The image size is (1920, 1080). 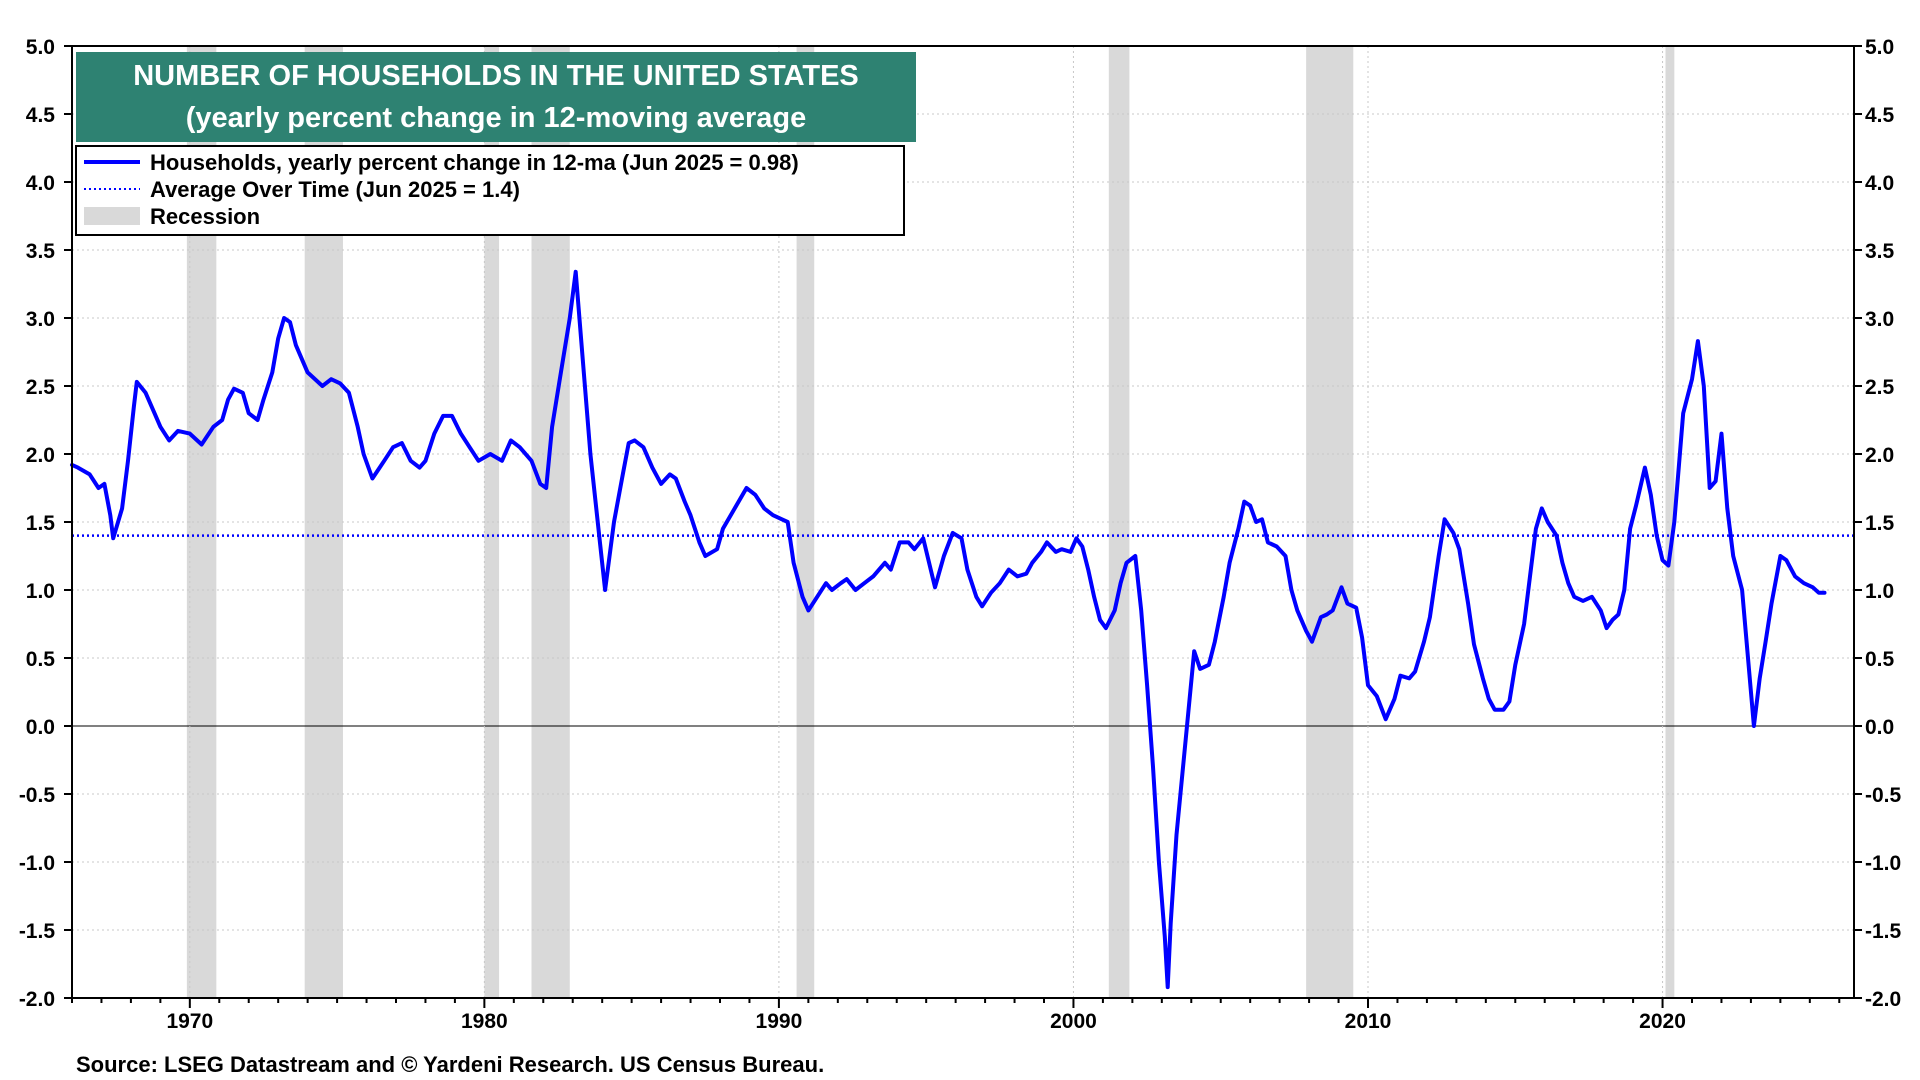 What do you see at coordinates (41, 115) in the screenshot?
I see `y-tick-label-left-1: 4.5` at bounding box center [41, 115].